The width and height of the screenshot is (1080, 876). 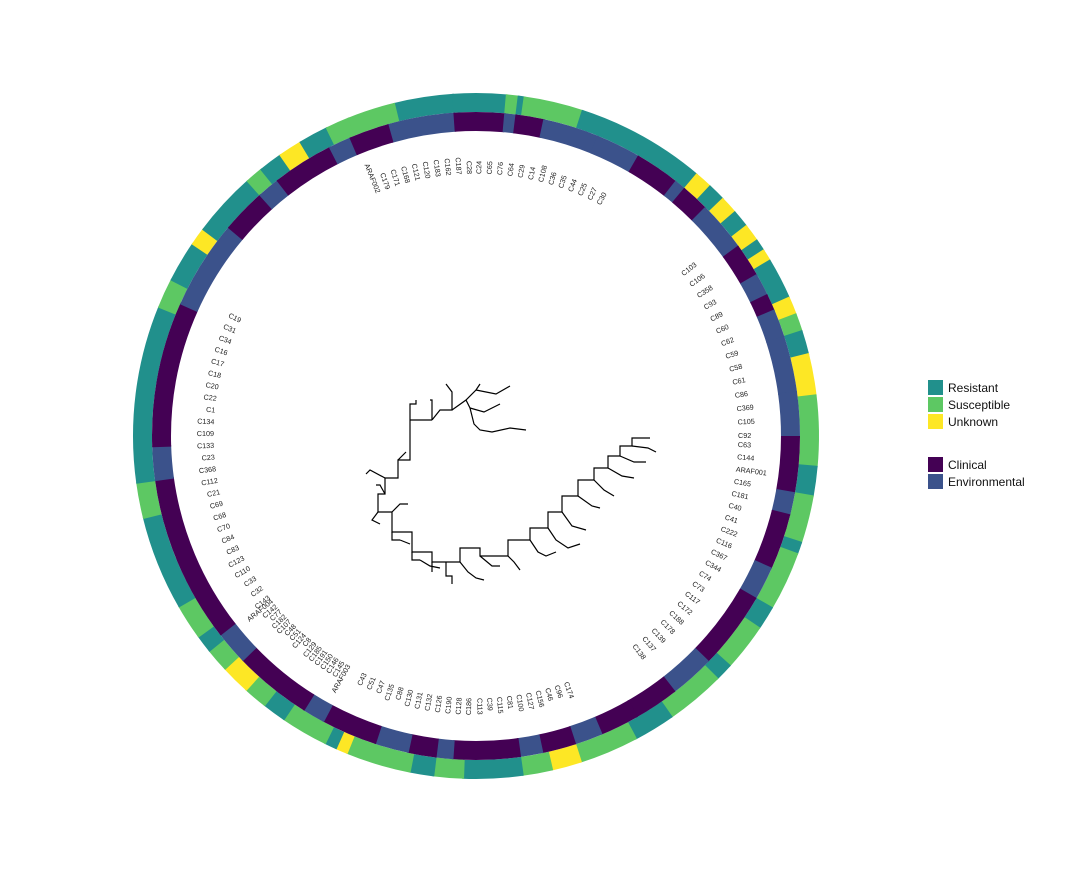 What do you see at coordinates (408, 698) in the screenshot?
I see `tip-label: C130` at bounding box center [408, 698].